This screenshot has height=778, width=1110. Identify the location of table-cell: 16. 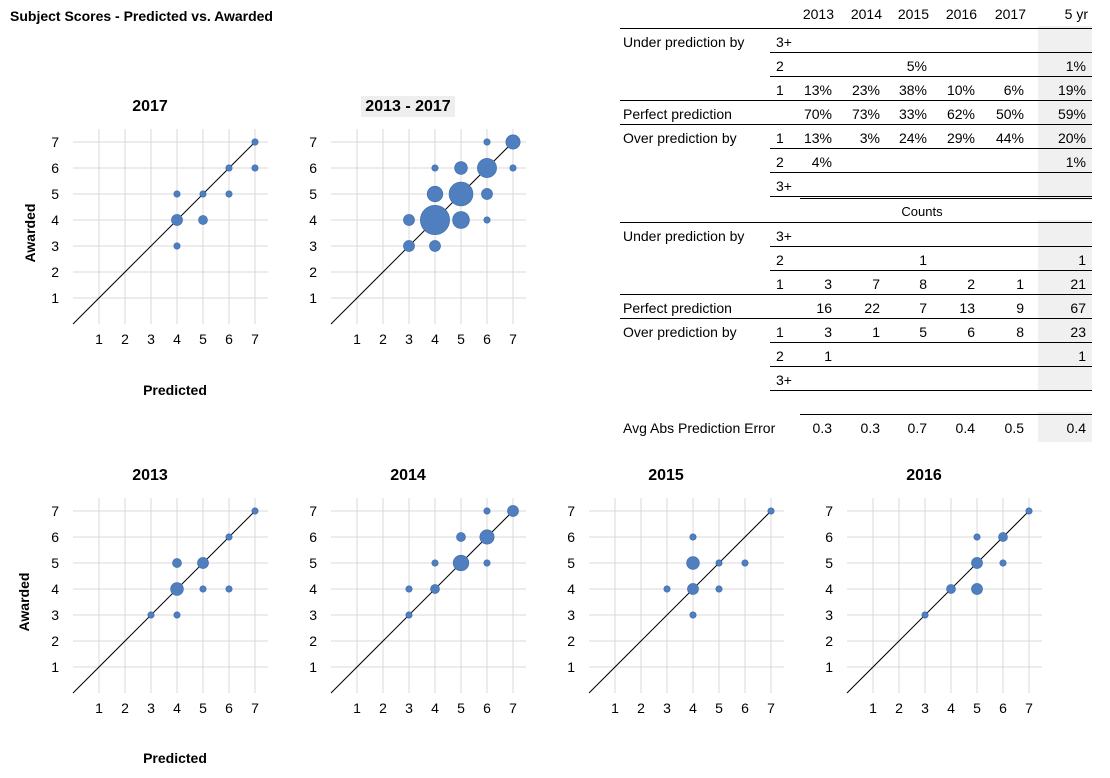
(824, 308).